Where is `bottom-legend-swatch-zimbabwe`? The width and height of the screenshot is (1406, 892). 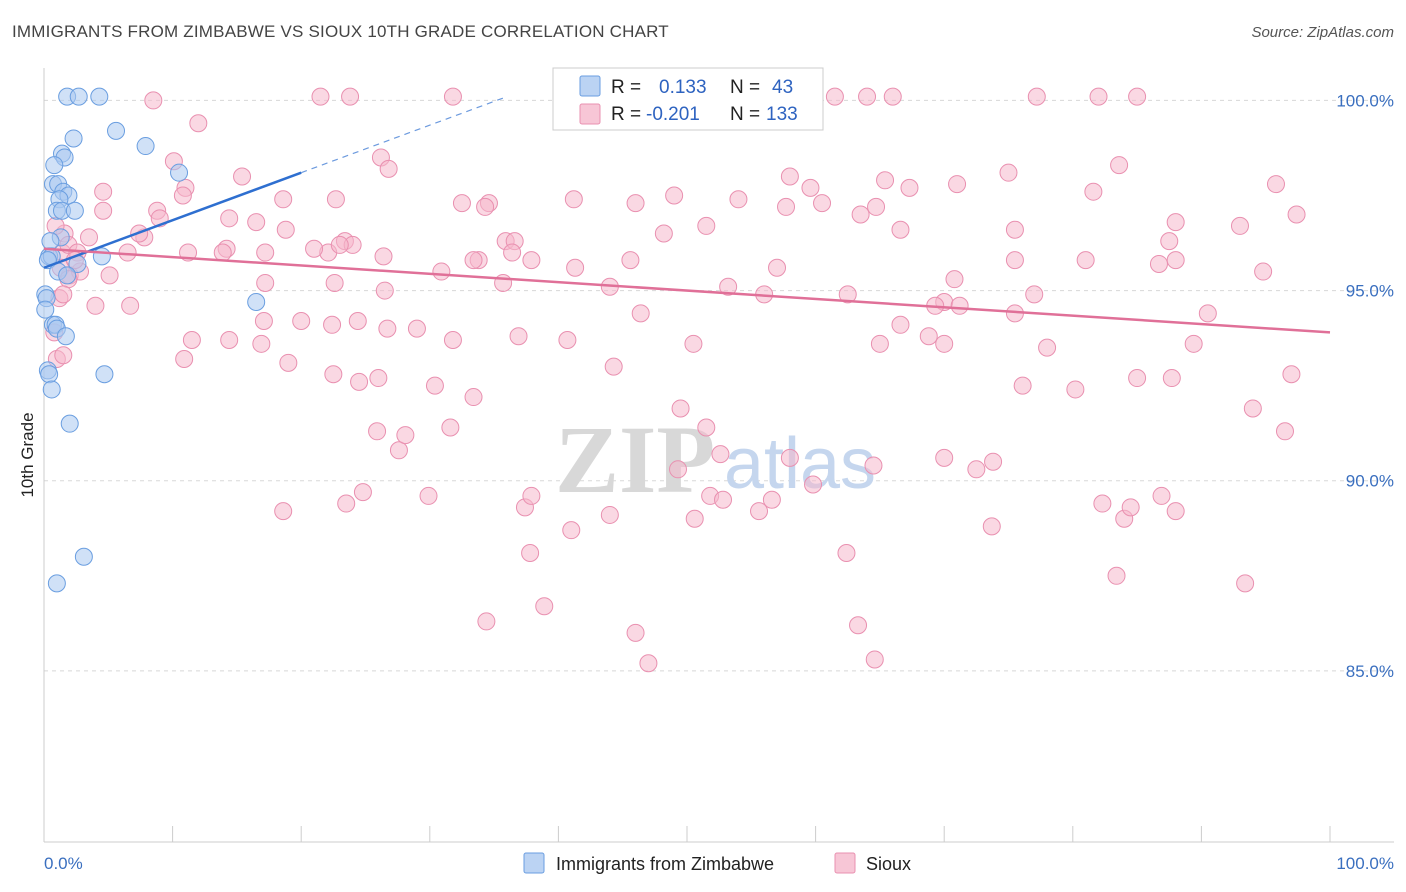
bottom-legend-swatch-zimbabwe is located at coordinates (534, 863).